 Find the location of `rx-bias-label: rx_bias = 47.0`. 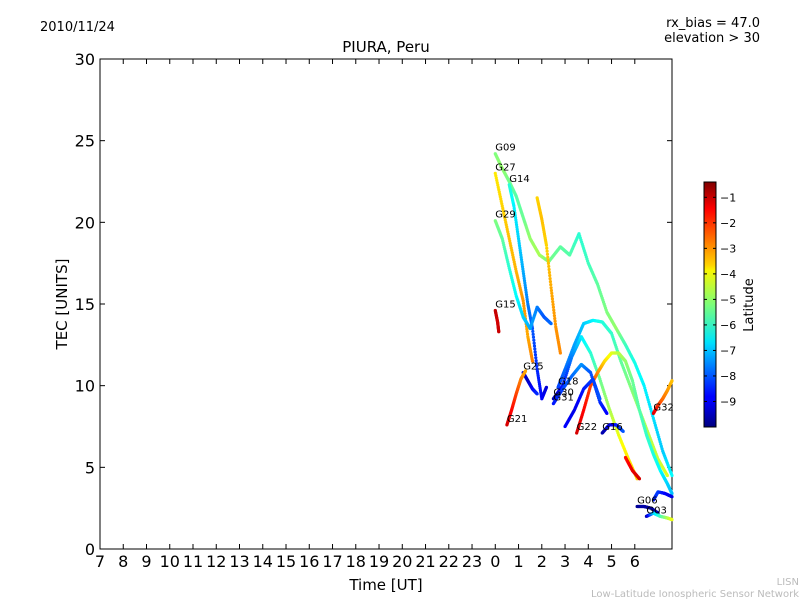

rx-bias-label: rx_bias = 47.0 is located at coordinates (713, 23).